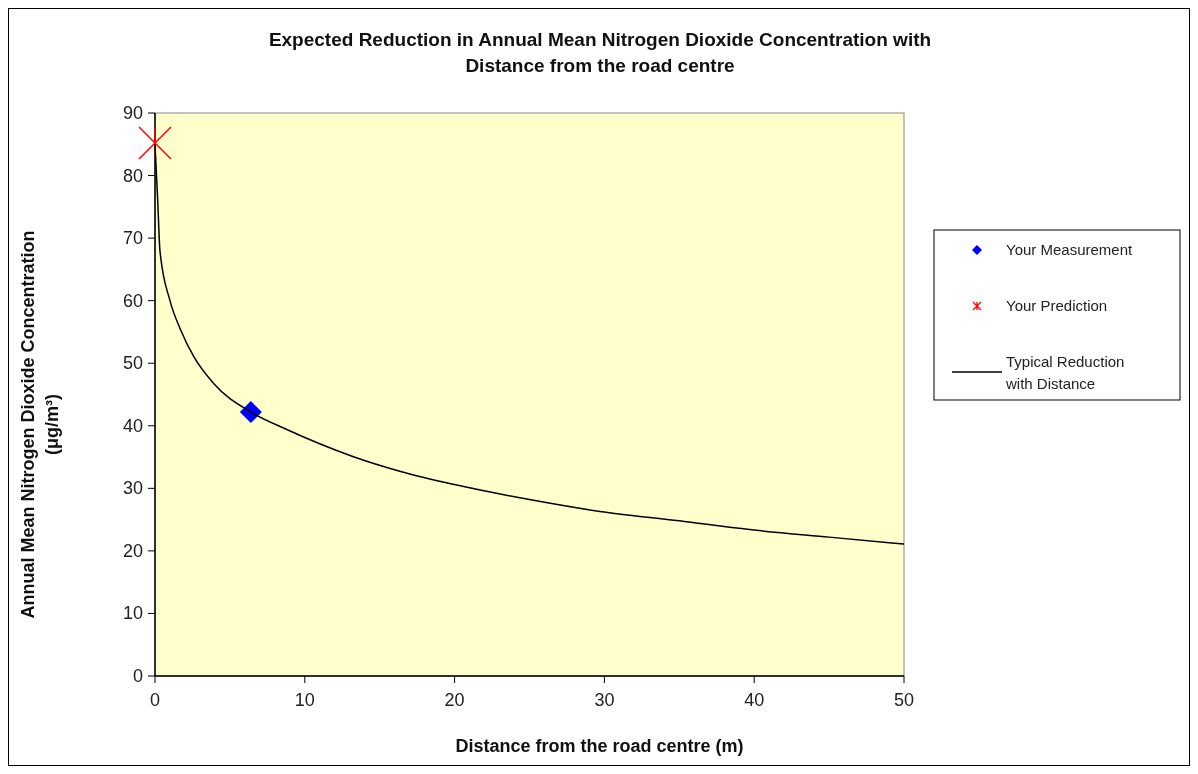 The width and height of the screenshot is (1198, 774). What do you see at coordinates (132, 175) in the screenshot?
I see `y-tick-label: 80` at bounding box center [132, 175].